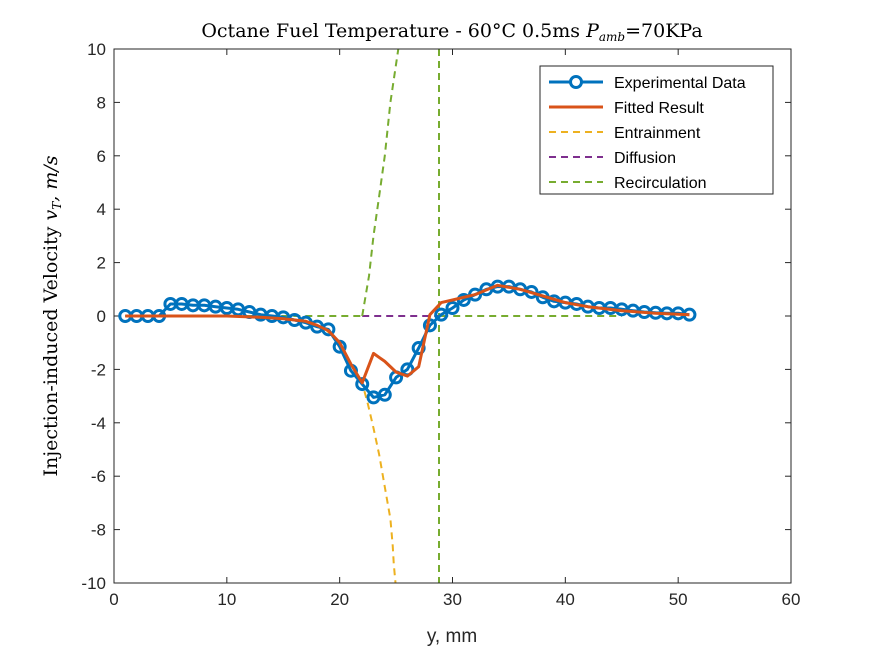  Describe the element at coordinates (645, 158) in the screenshot. I see `legend-label: Diffusion` at that location.